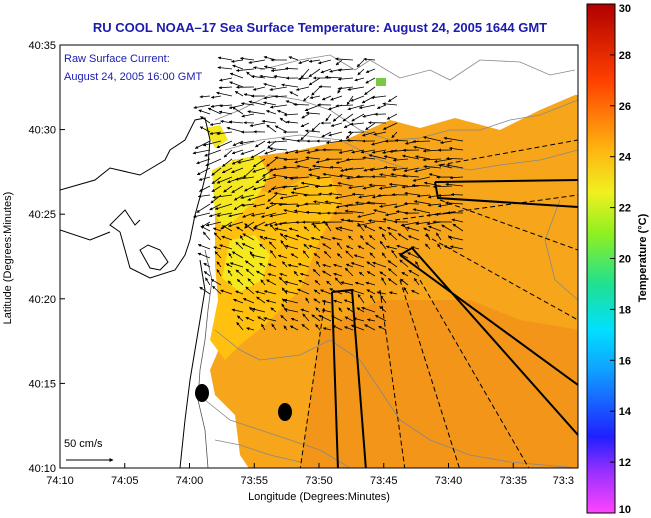 This screenshot has height=518, width=651. I want to click on x-tick-label: 73:50, so click(319, 481).